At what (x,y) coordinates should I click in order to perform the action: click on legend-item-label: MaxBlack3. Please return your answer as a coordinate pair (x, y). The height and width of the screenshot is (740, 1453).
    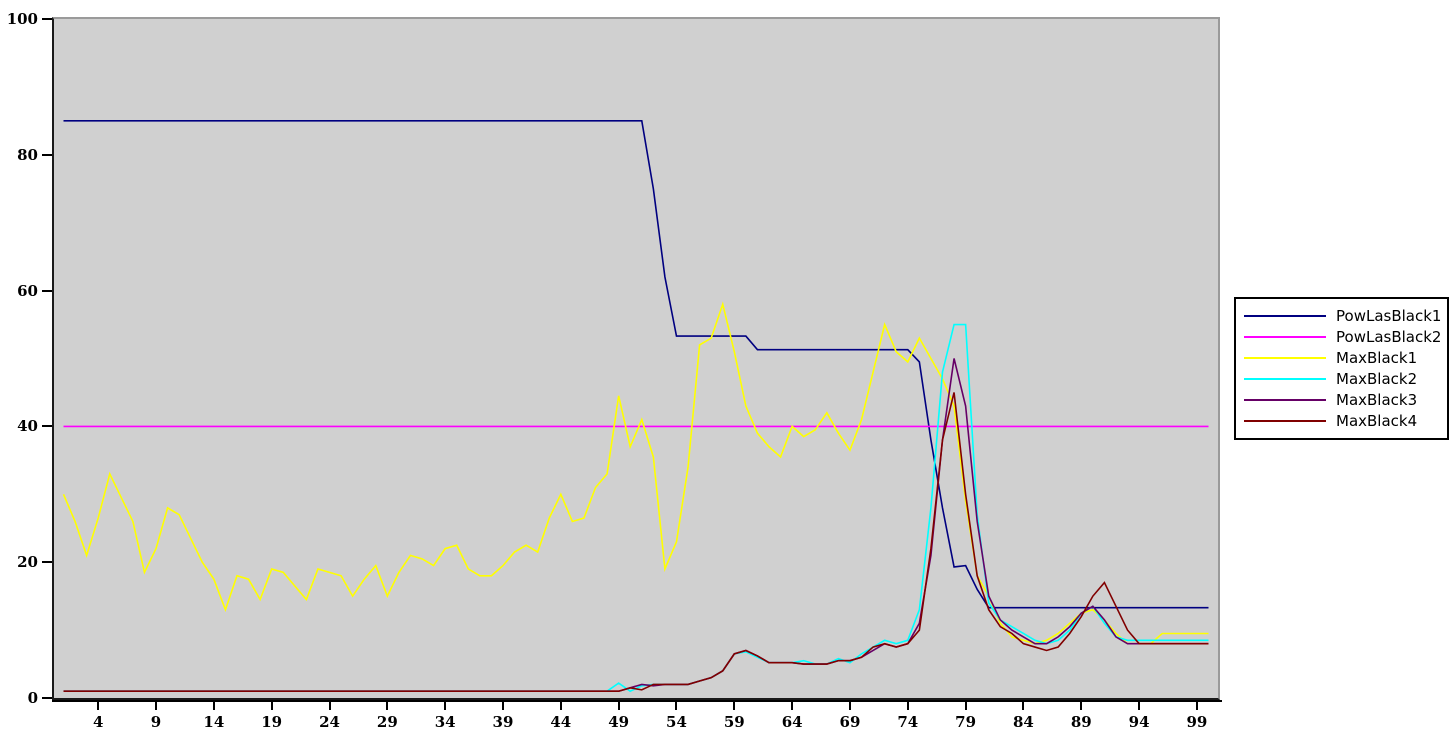
    Looking at the image, I should click on (1377, 399).